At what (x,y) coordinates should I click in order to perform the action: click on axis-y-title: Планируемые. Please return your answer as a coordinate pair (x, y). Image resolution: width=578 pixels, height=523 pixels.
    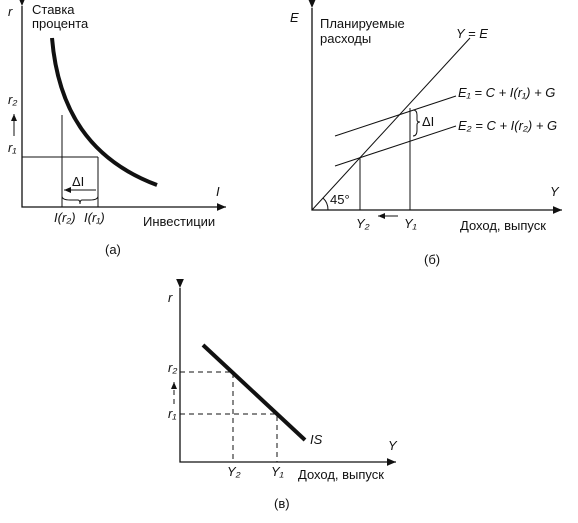
    Looking at the image, I should click on (362, 23).